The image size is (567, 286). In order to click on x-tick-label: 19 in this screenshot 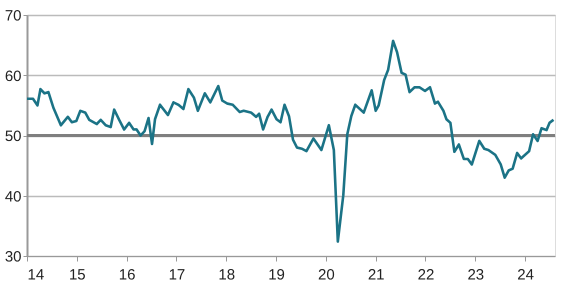, I will do `click(276, 275)`.